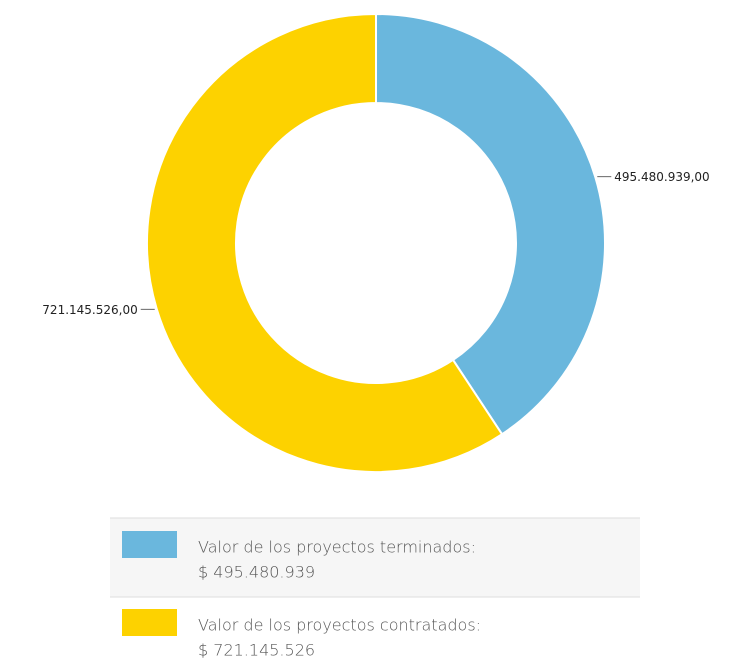  What do you see at coordinates (256, 572) in the screenshot?
I see `legend-value: $ 495.480.939` at bounding box center [256, 572].